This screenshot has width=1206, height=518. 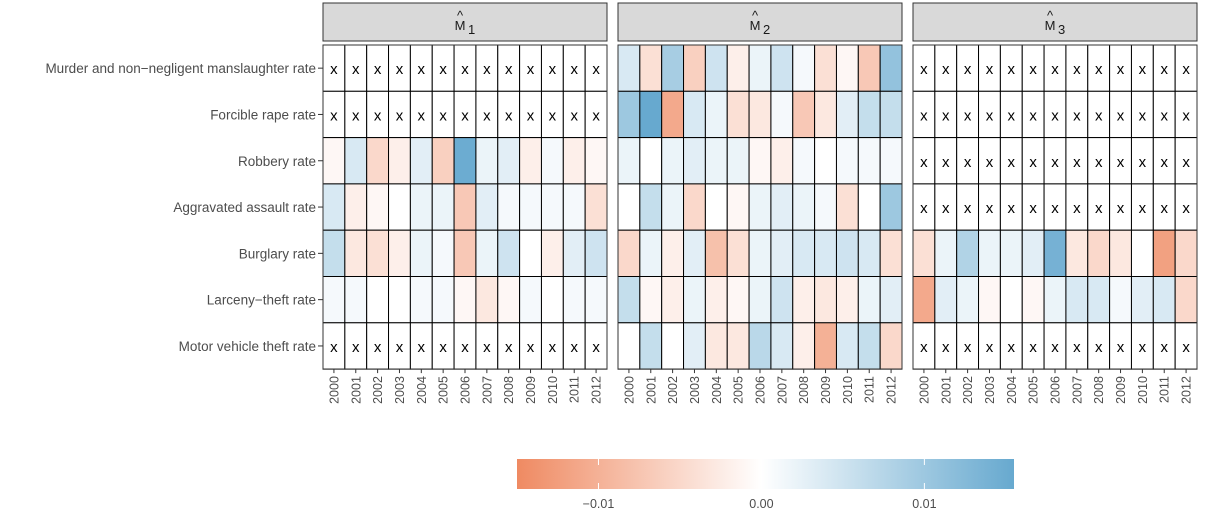 What do you see at coordinates (277, 161) in the screenshot?
I see `row-label: Robbery rate` at bounding box center [277, 161].